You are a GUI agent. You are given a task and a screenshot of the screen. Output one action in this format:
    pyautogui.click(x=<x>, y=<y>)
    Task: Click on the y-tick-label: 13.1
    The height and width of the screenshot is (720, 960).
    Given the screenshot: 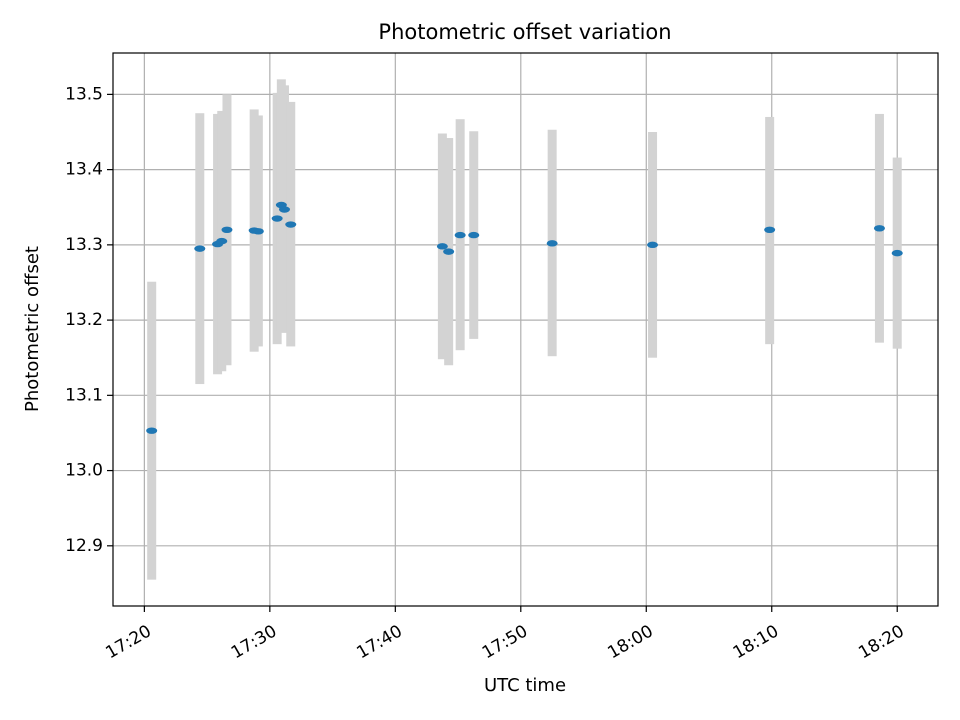 What is the action you would take?
    pyautogui.click(x=84, y=395)
    